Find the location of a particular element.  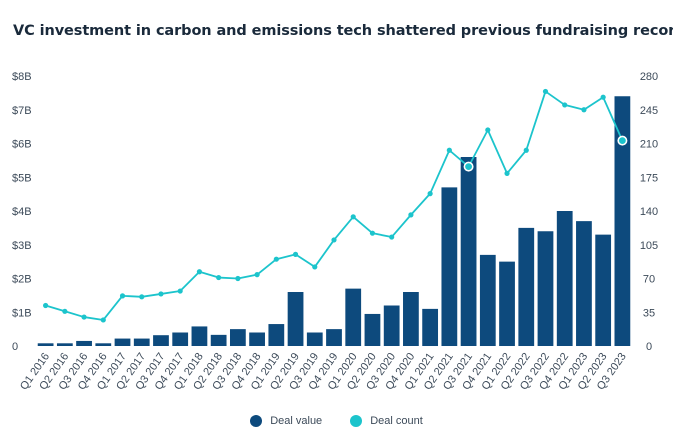

deal-count-point-q3-2021 is located at coordinates (468, 166).